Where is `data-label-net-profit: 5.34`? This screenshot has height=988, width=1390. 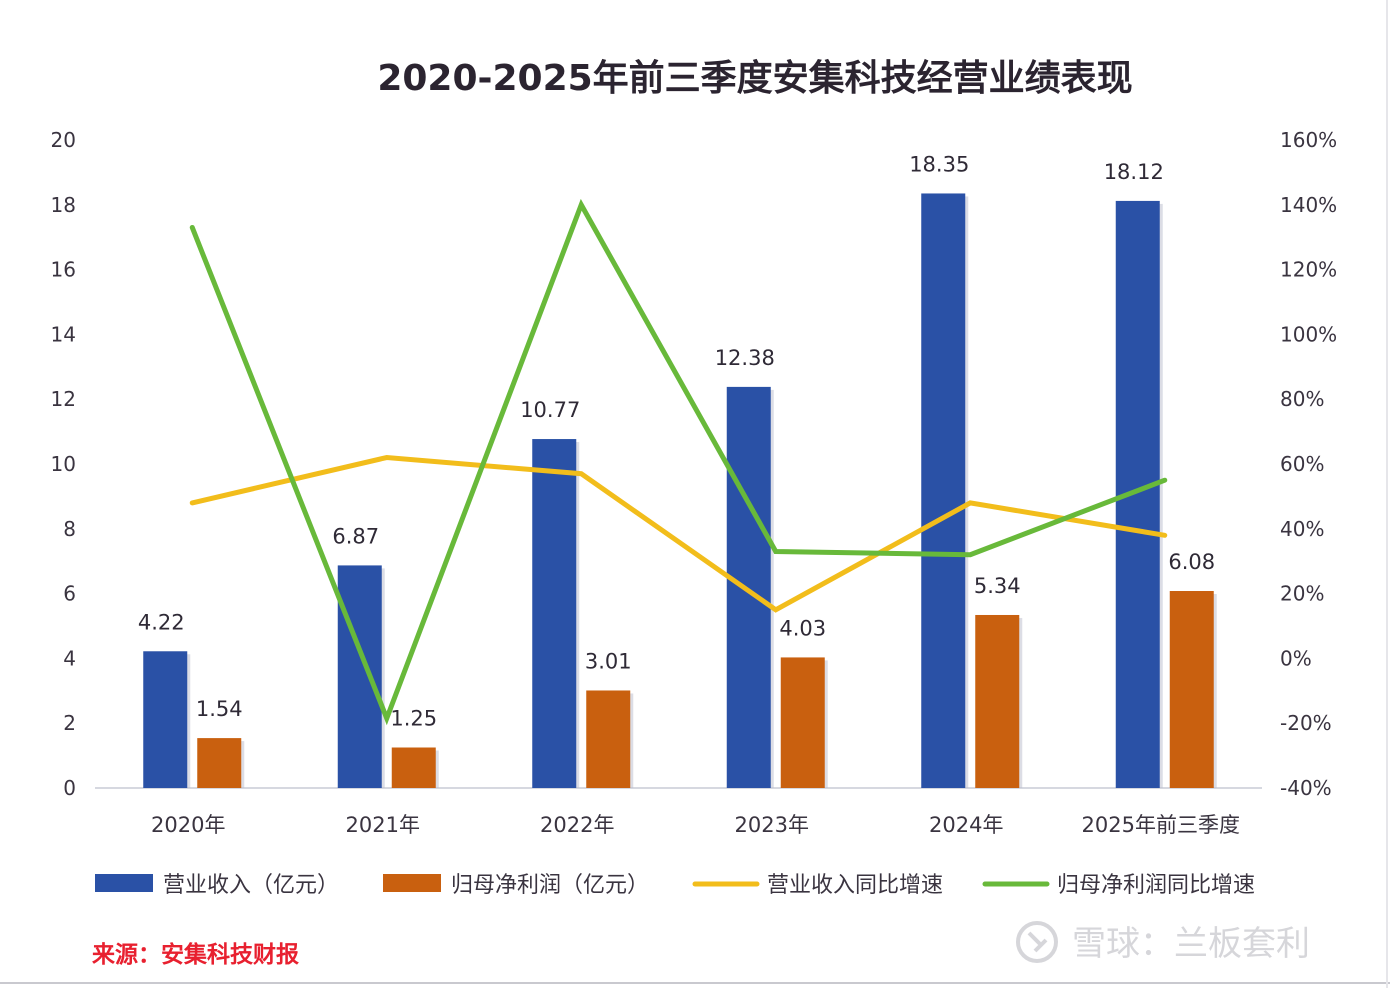 data-label-net-profit: 5.34 is located at coordinates (997, 586).